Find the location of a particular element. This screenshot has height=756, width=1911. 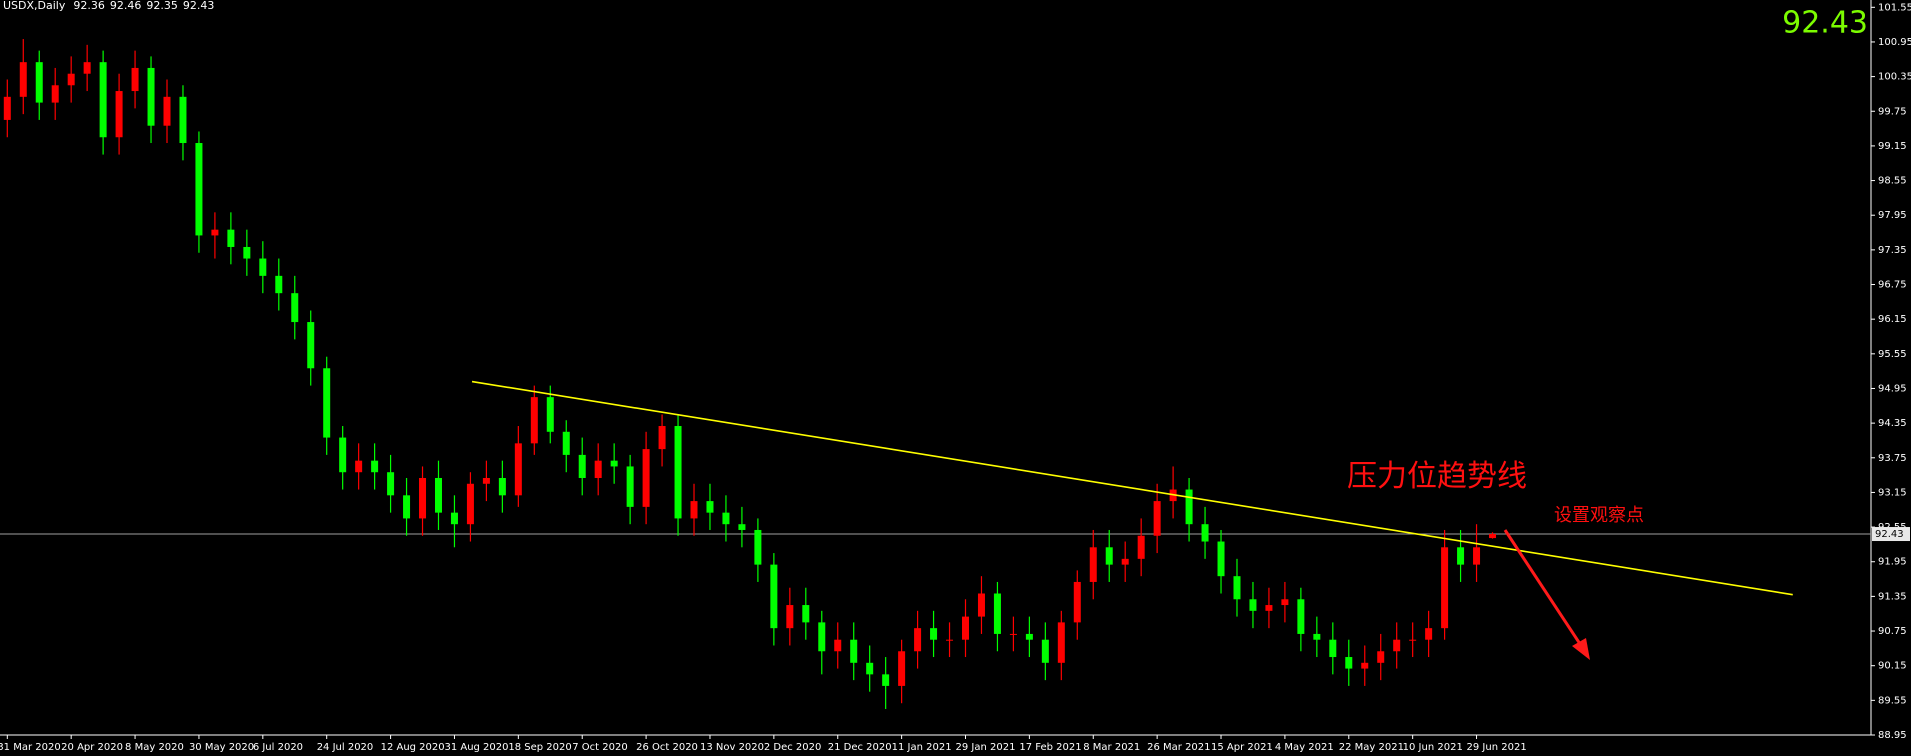

y-tick-label: 100.95 is located at coordinates (1894, 42).